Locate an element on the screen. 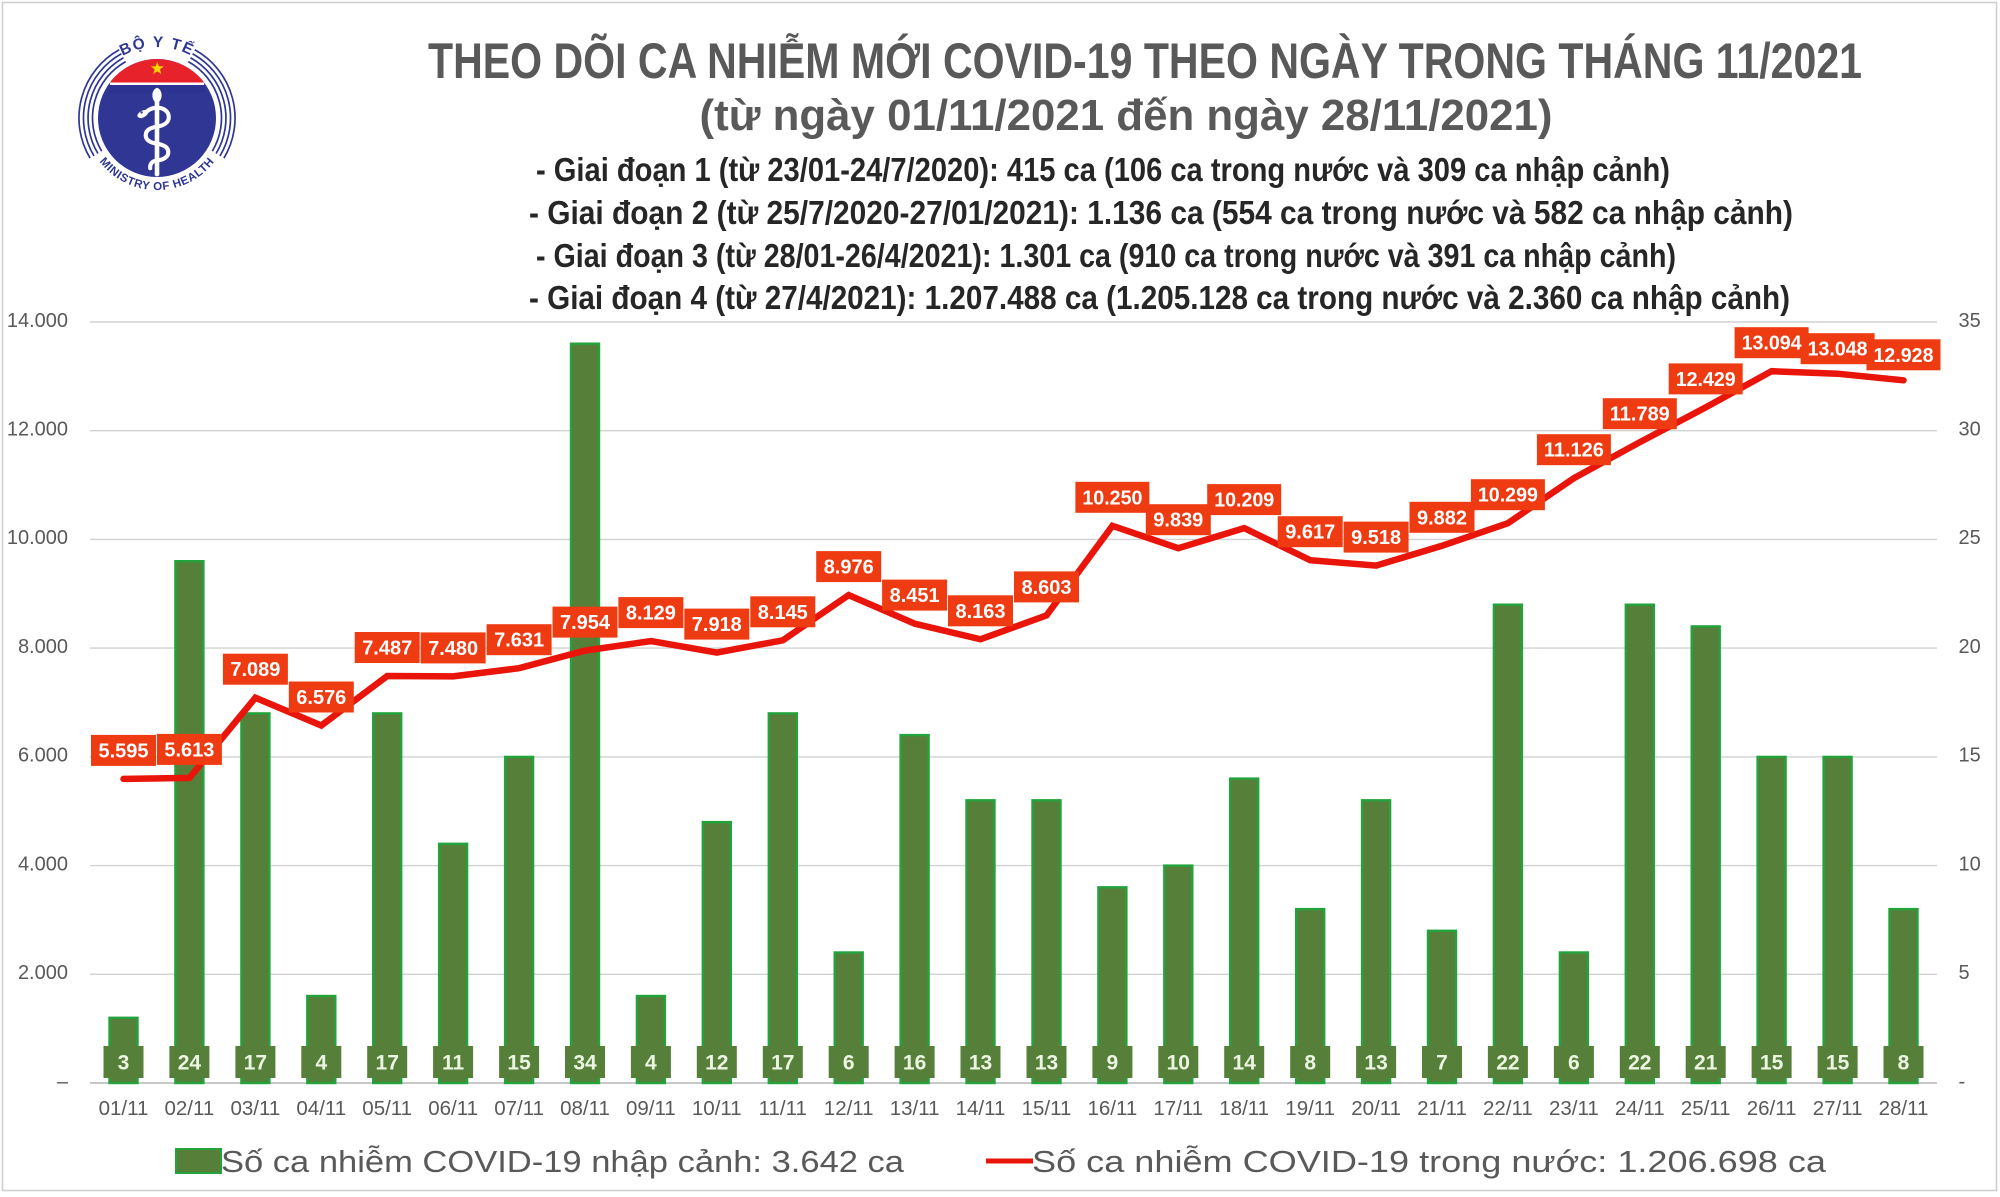  svg-text: 9.839 is located at coordinates (1178, 521).